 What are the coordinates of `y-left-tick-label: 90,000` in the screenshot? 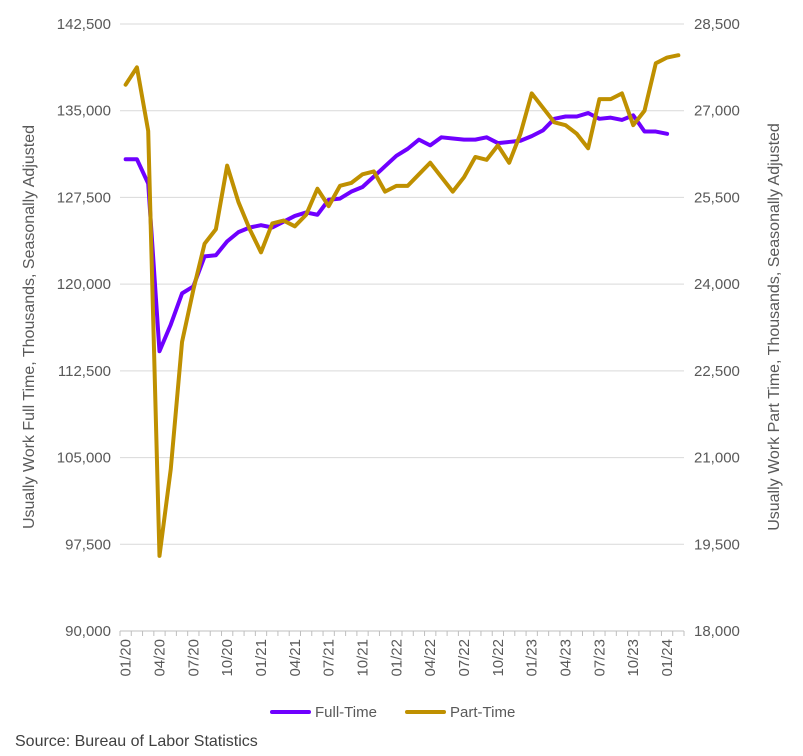 It's located at (88, 631).